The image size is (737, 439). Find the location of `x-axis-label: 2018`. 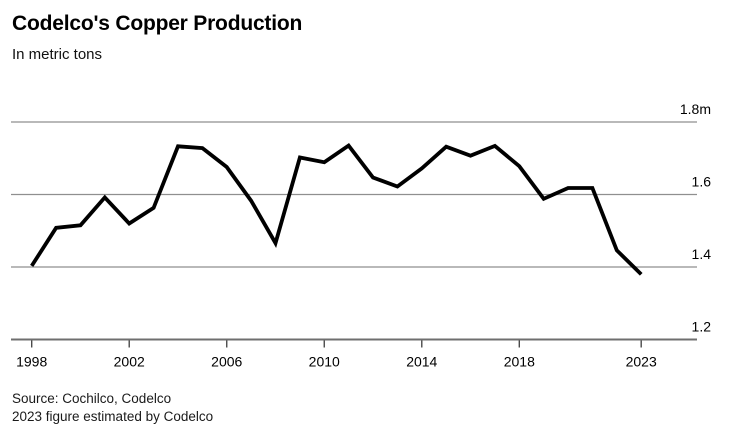

x-axis-label: 2018 is located at coordinates (519, 362).